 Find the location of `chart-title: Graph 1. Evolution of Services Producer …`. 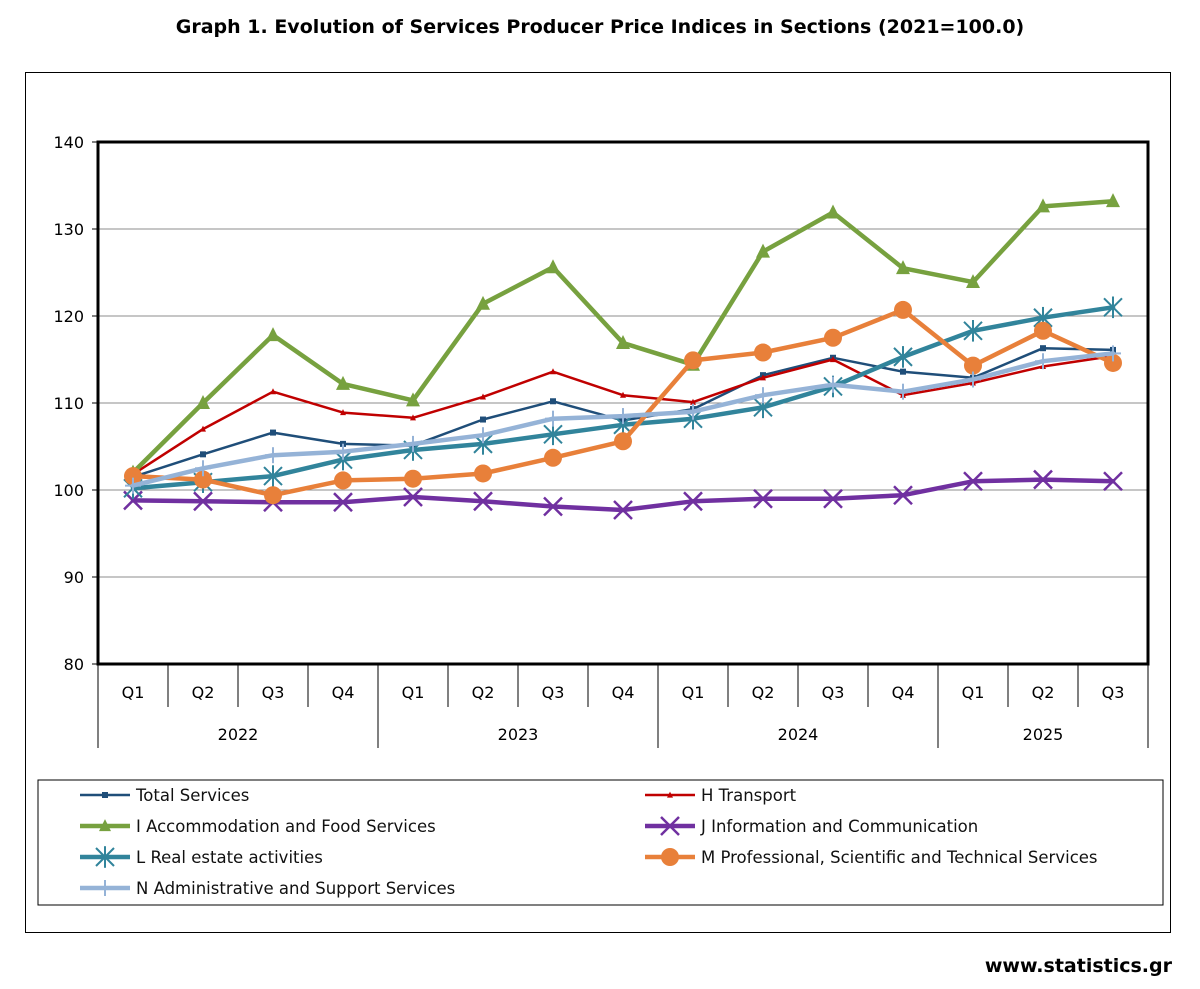

chart-title: Graph 1. Evolution of Services Producer … is located at coordinates (600, 27).